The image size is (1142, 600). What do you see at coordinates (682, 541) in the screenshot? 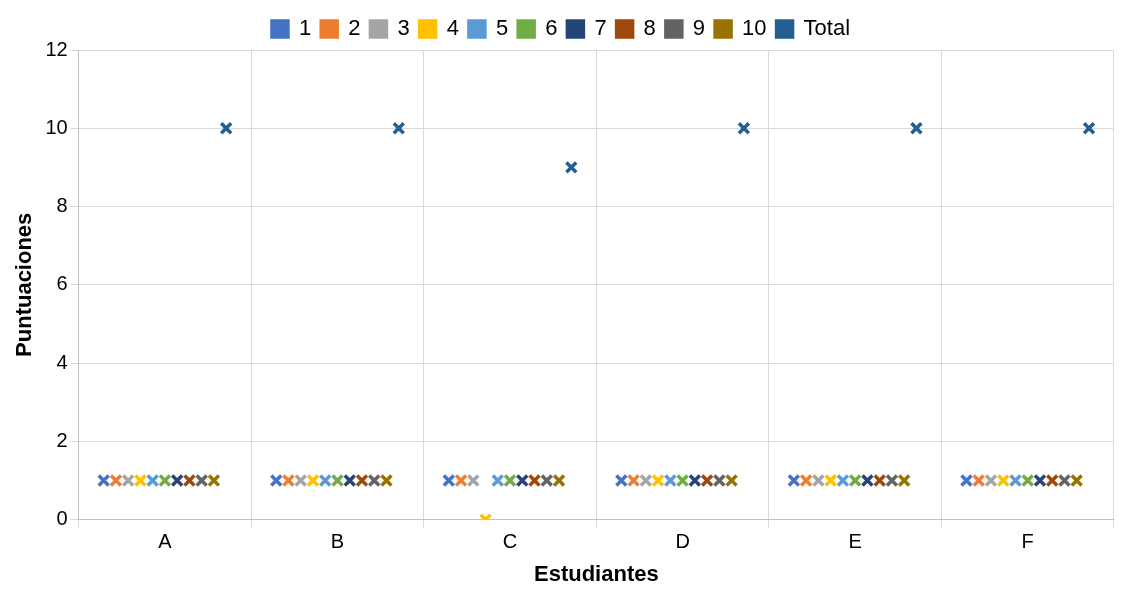
I see `x-tick-label: D` at bounding box center [682, 541].